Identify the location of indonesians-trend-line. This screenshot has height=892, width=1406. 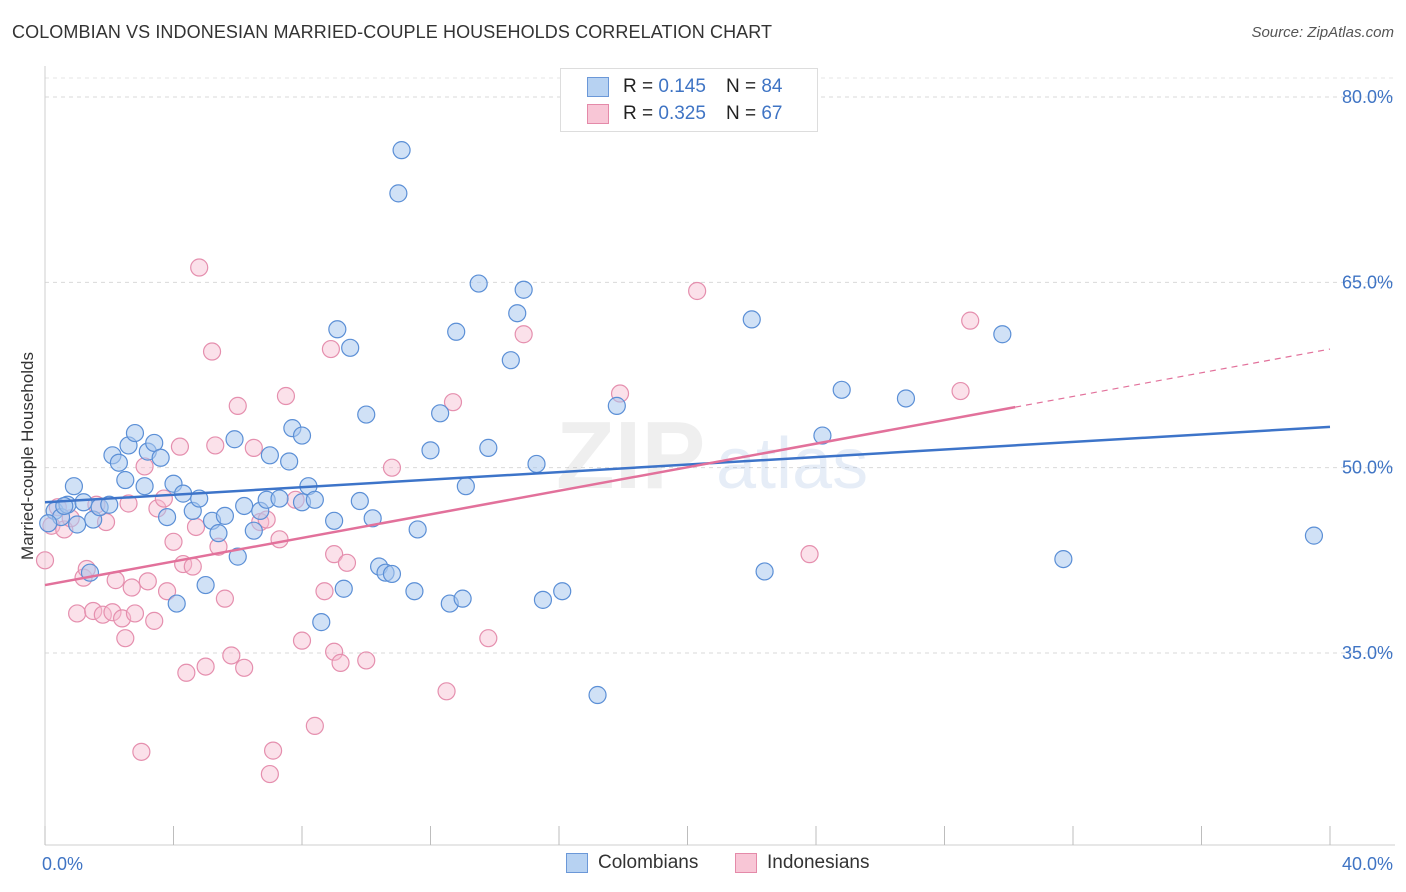
(530, 496).